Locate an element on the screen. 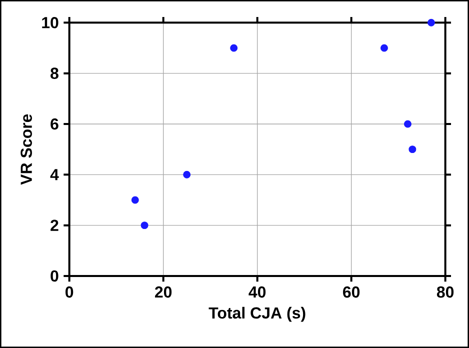  y-tick-label: 6 is located at coordinates (54, 124).